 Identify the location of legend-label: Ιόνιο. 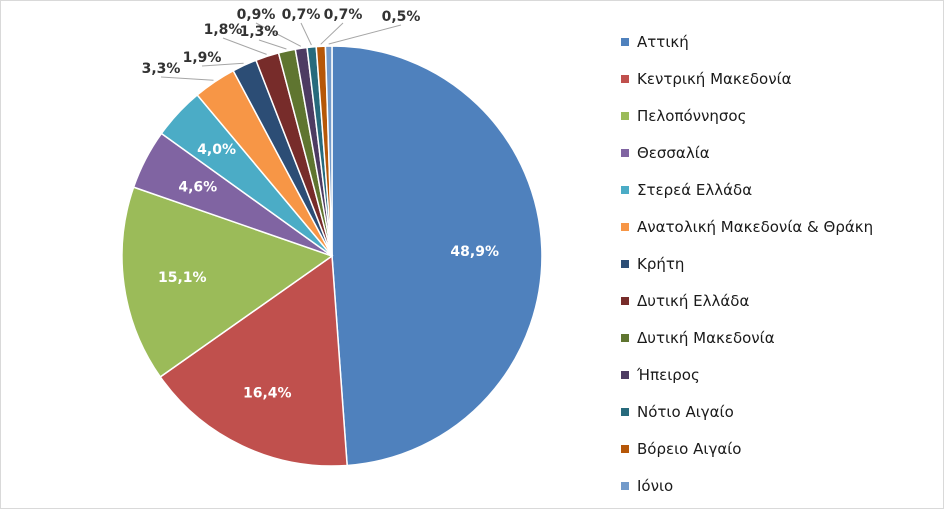
(655, 485).